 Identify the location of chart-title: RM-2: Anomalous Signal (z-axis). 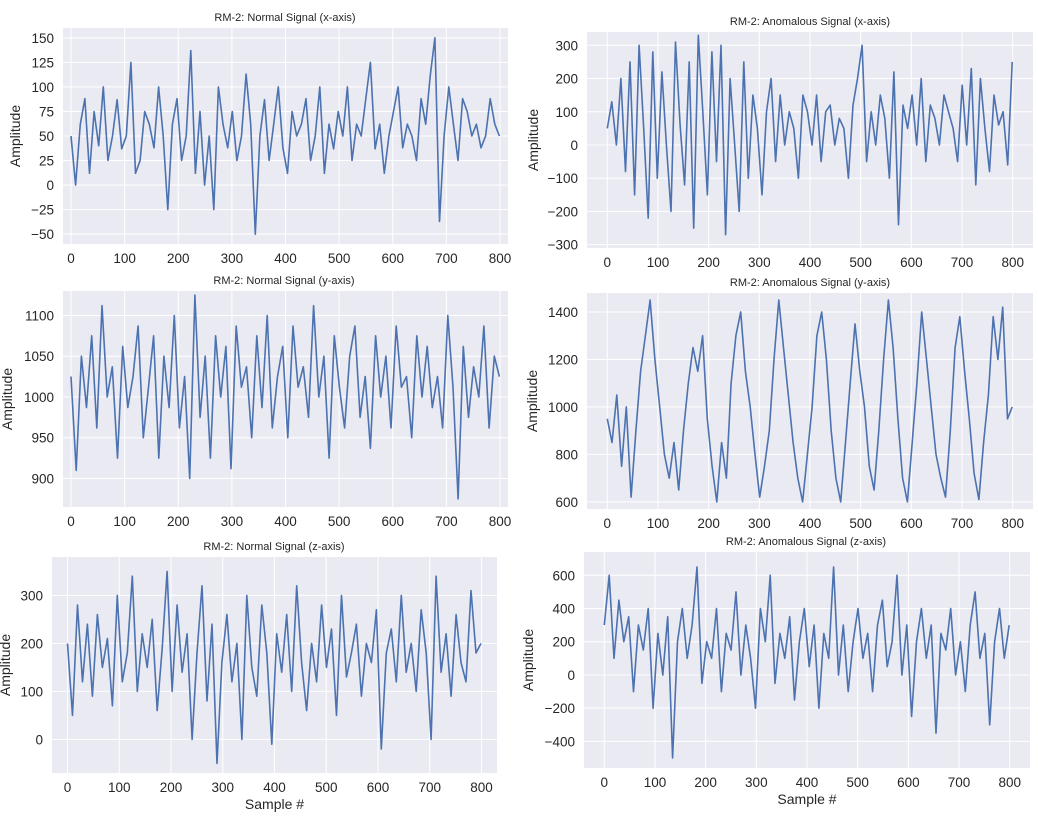
(806, 542).